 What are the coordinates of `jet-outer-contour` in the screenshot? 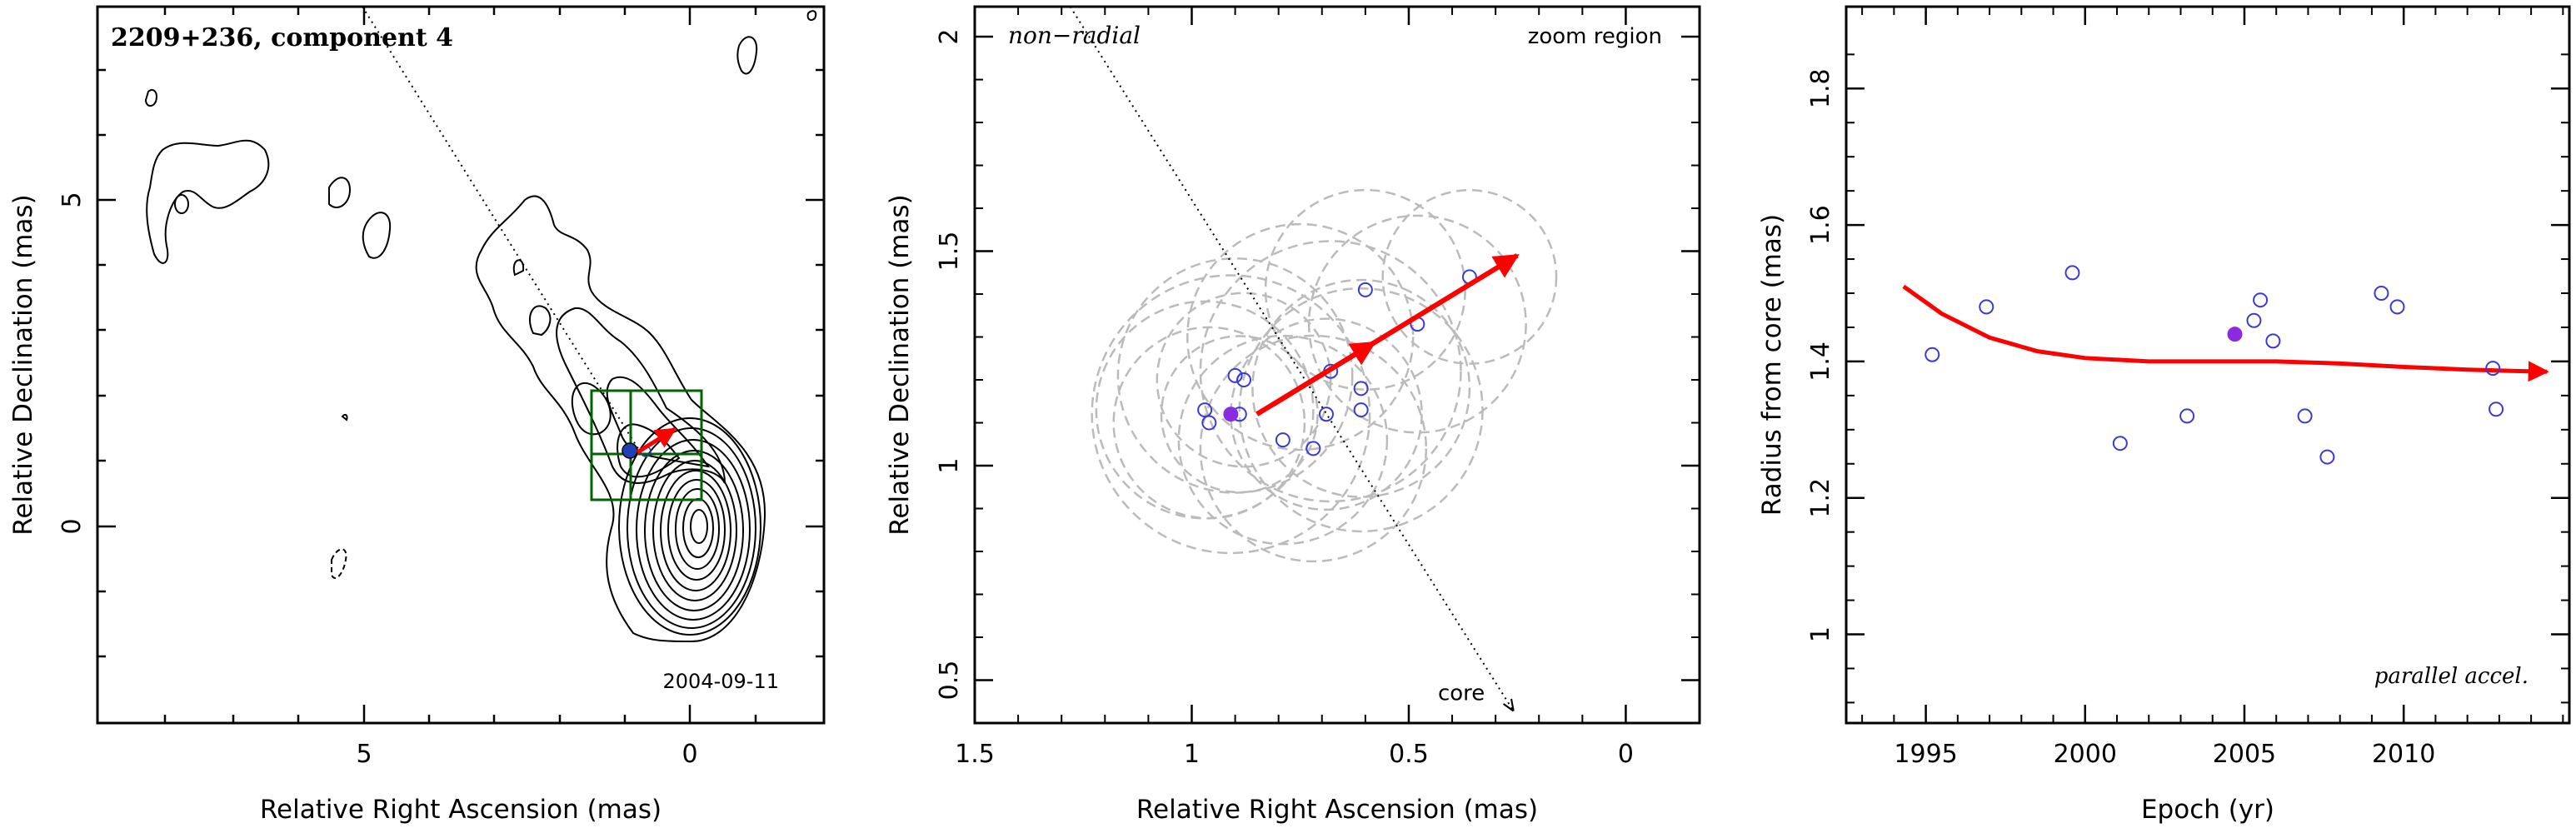 It's located at (620, 419).